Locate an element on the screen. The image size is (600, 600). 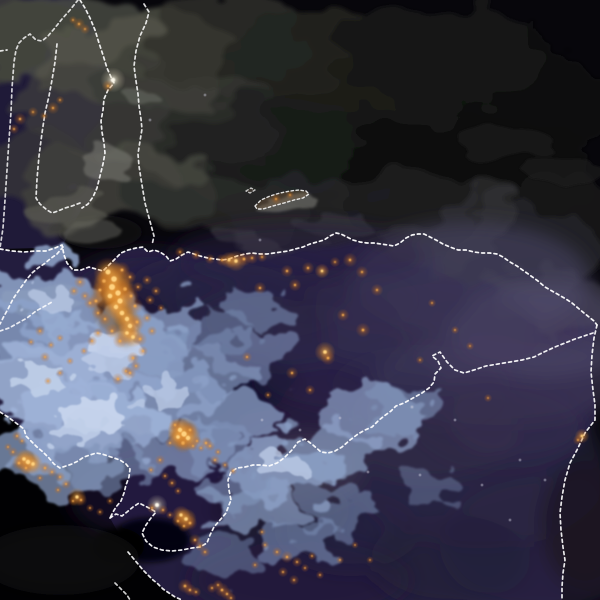
coastline-nicaragua-pacific is located at coordinates (155, 575).